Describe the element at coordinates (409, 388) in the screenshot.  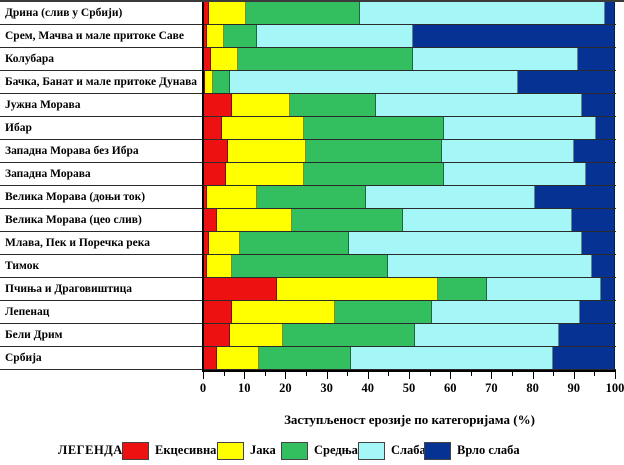
I see `tick-label: 50` at that location.